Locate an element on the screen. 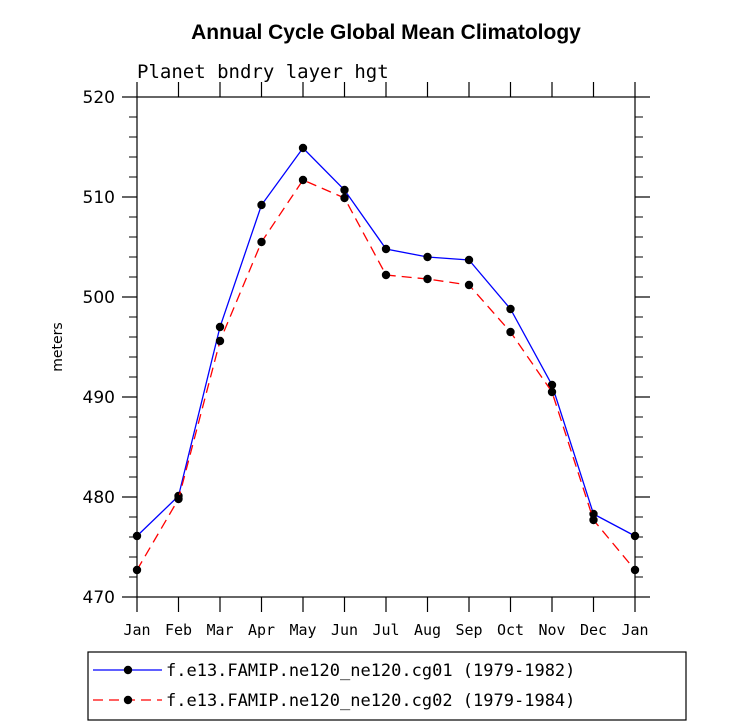  y-tick-label: 520 is located at coordinates (99, 98).